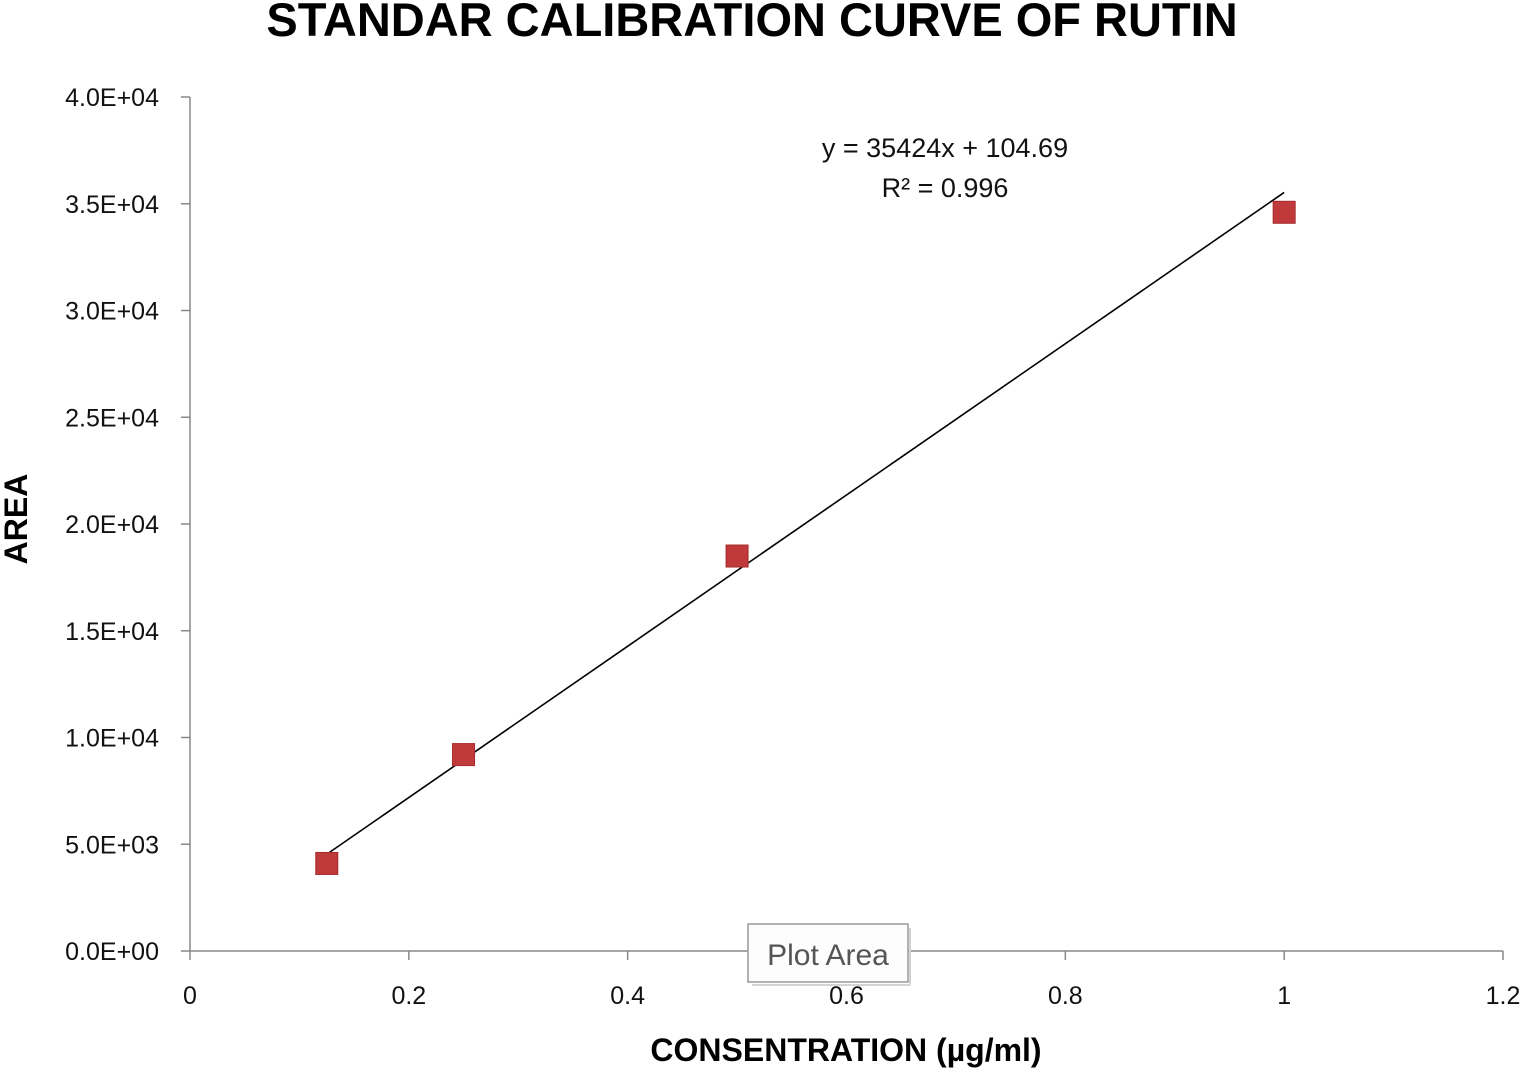 This screenshot has width=1535, height=1075. I want to click on x-tick-label: 0.6, so click(846, 996).